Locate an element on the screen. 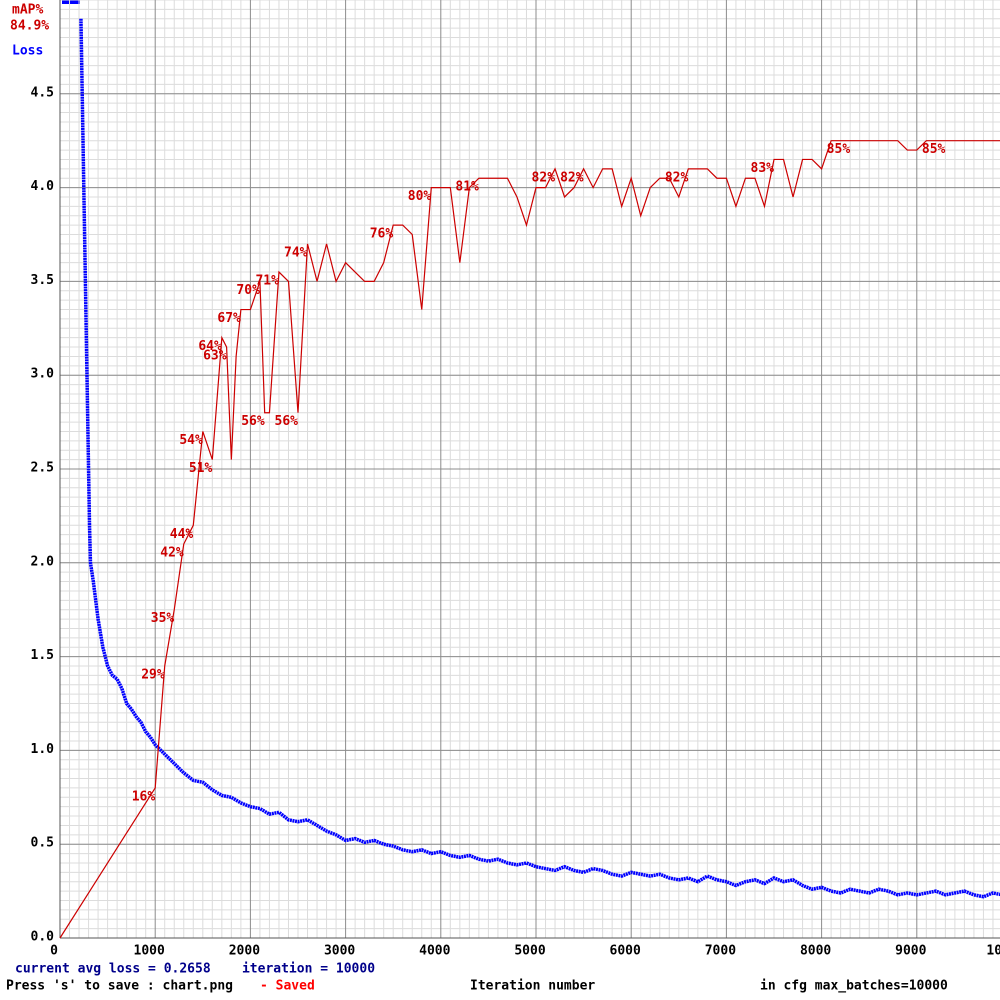 This screenshot has height=1000, width=1000. data-label: 71% is located at coordinates (267, 281).